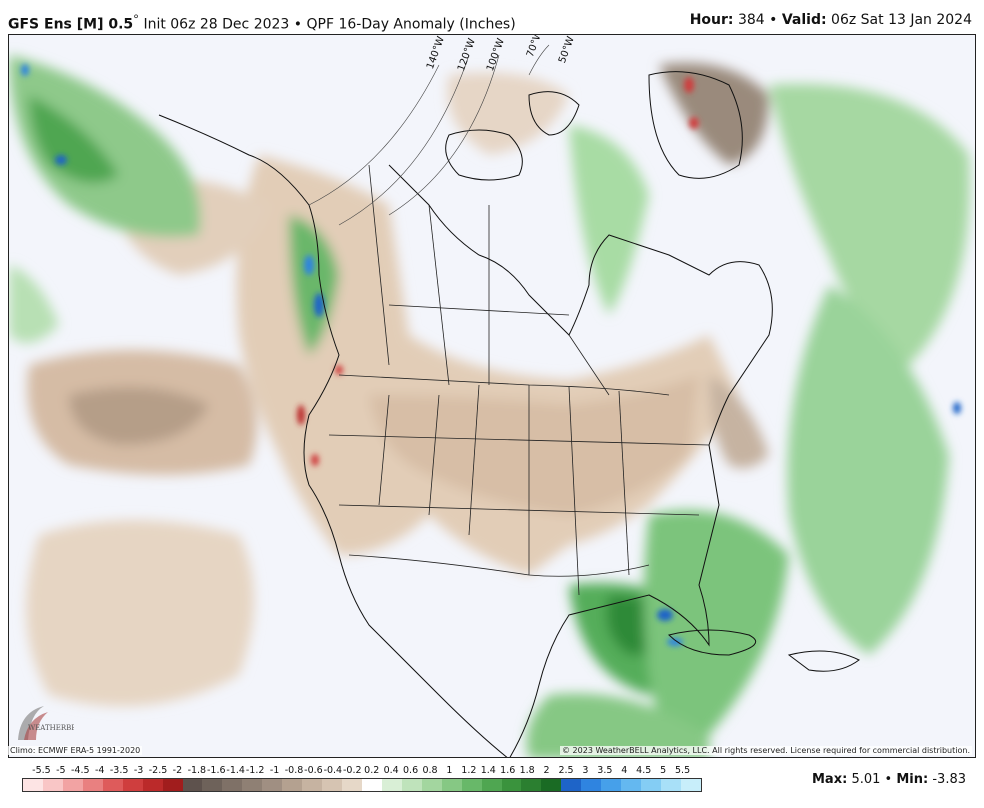 The width and height of the screenshot is (984, 808). What do you see at coordinates (683, 770) in the screenshot?
I see `legend-label: 5.5` at bounding box center [683, 770].